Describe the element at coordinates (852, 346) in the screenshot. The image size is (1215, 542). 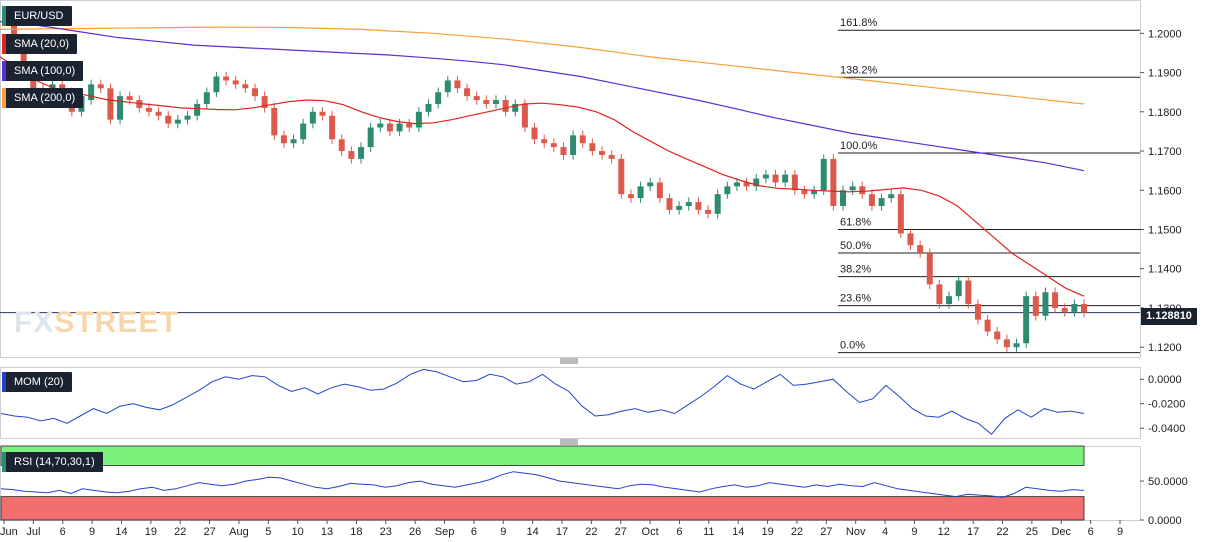
I see `fib-label: 0.0%` at that location.